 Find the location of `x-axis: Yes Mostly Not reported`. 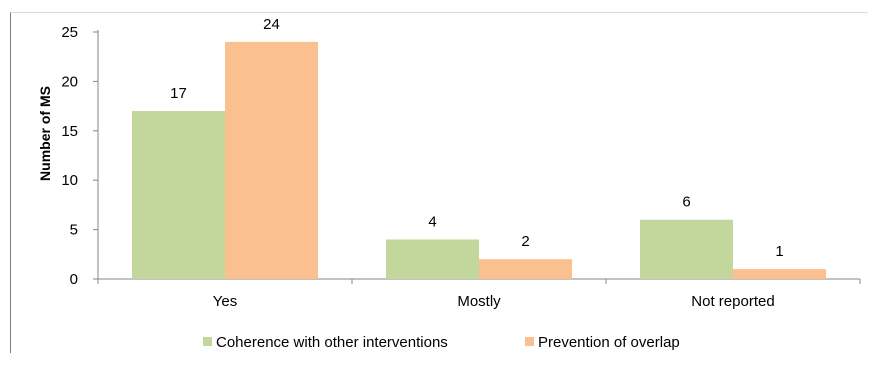

x-axis: Yes Mostly Not reported is located at coordinates (479, 294).